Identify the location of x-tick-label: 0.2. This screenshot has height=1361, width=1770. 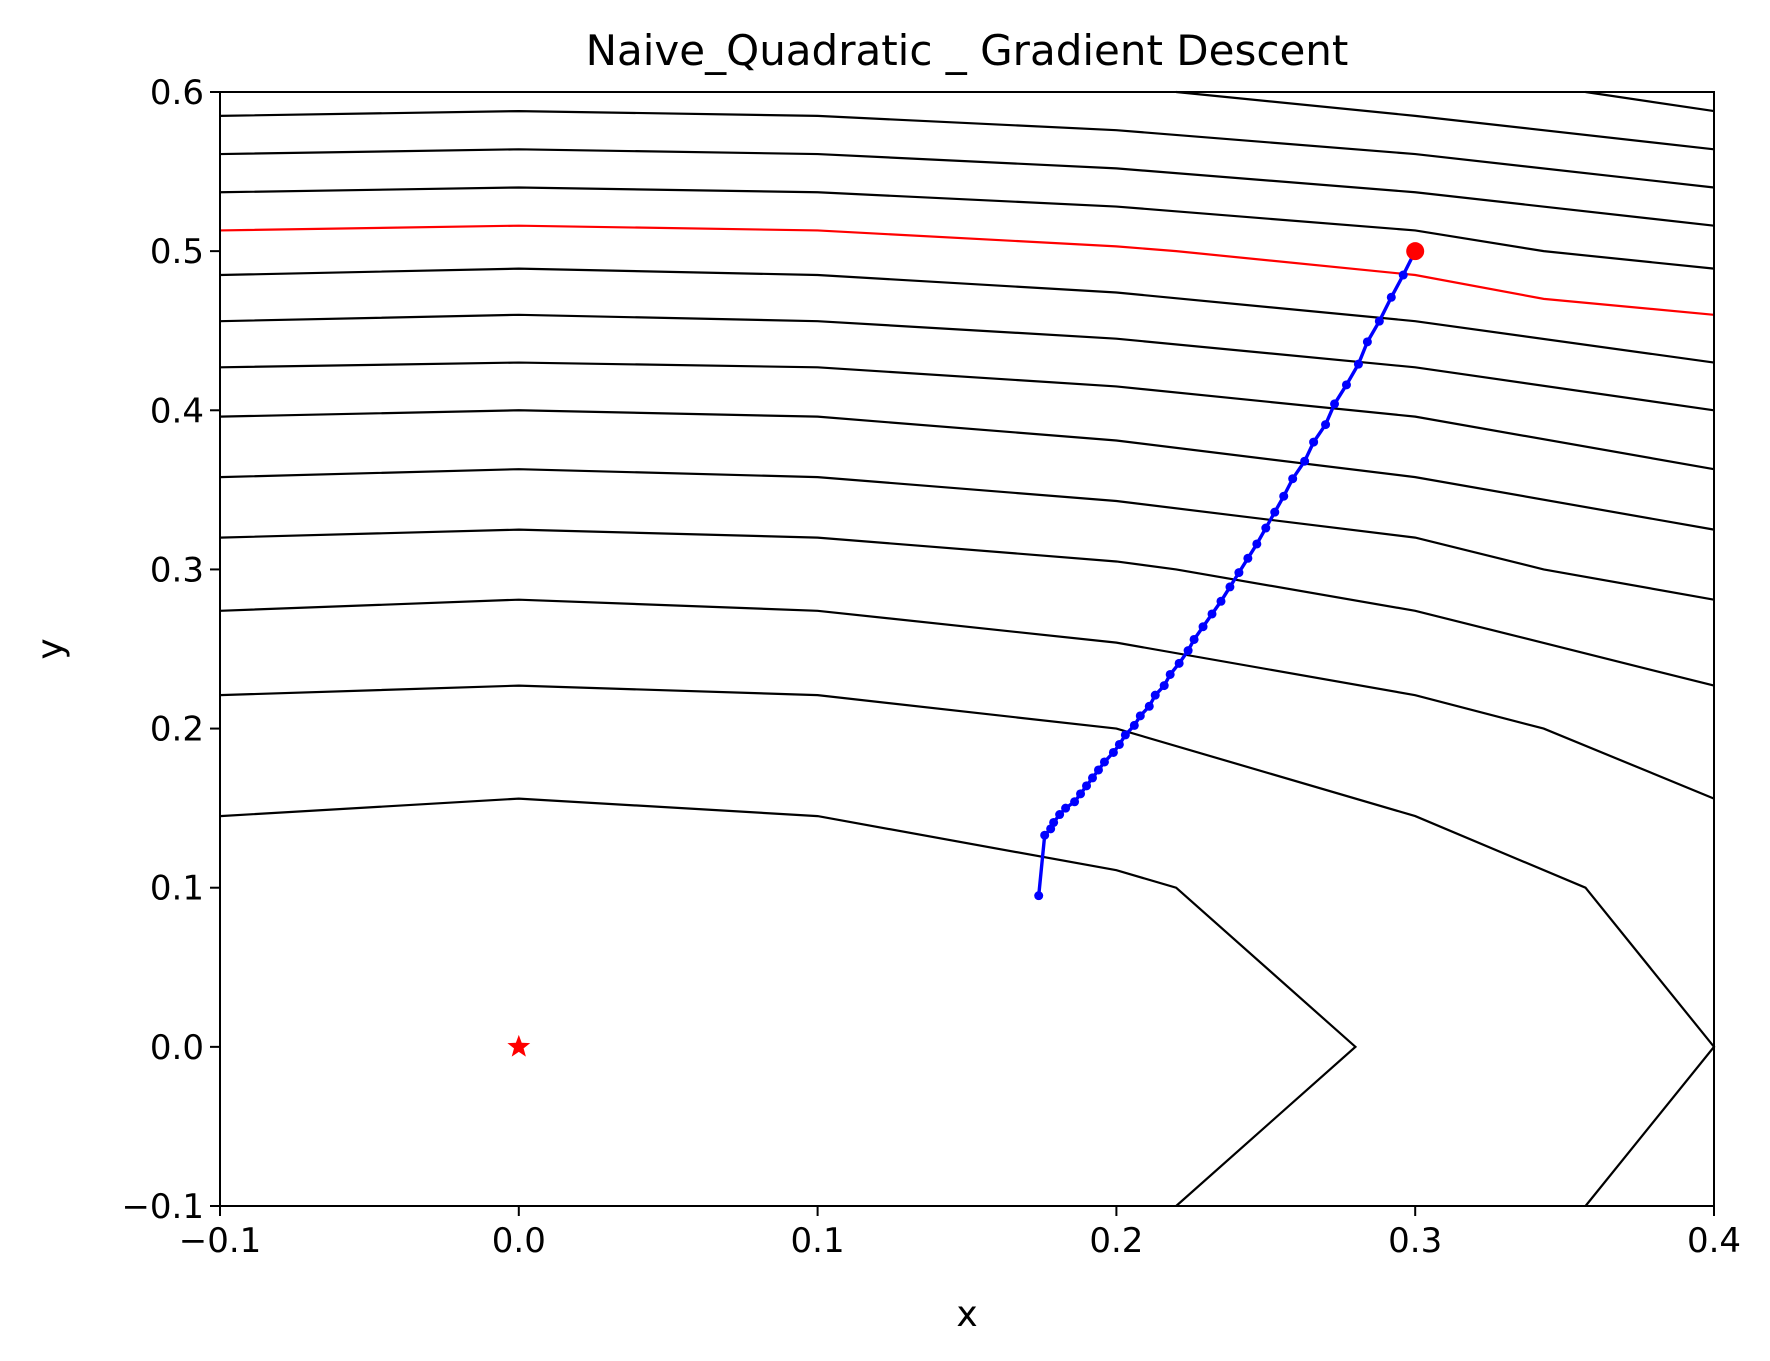
(1116, 1241).